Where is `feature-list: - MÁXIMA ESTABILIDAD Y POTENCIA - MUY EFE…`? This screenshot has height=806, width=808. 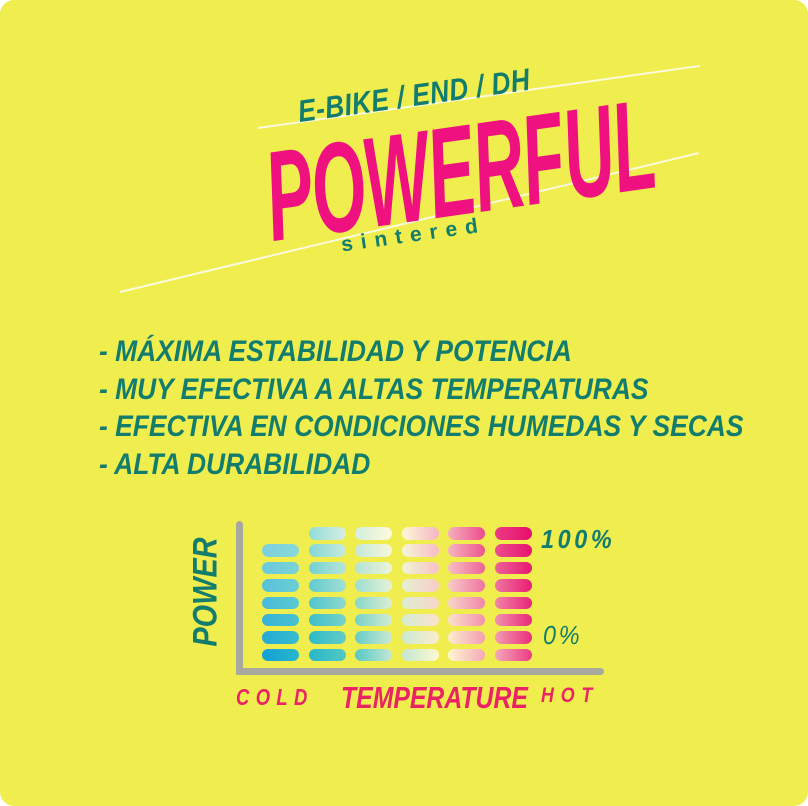
feature-list: - MÁXIMA ESTABILIDAD Y POTENCIA - MUY EFE… is located at coordinates (421, 408).